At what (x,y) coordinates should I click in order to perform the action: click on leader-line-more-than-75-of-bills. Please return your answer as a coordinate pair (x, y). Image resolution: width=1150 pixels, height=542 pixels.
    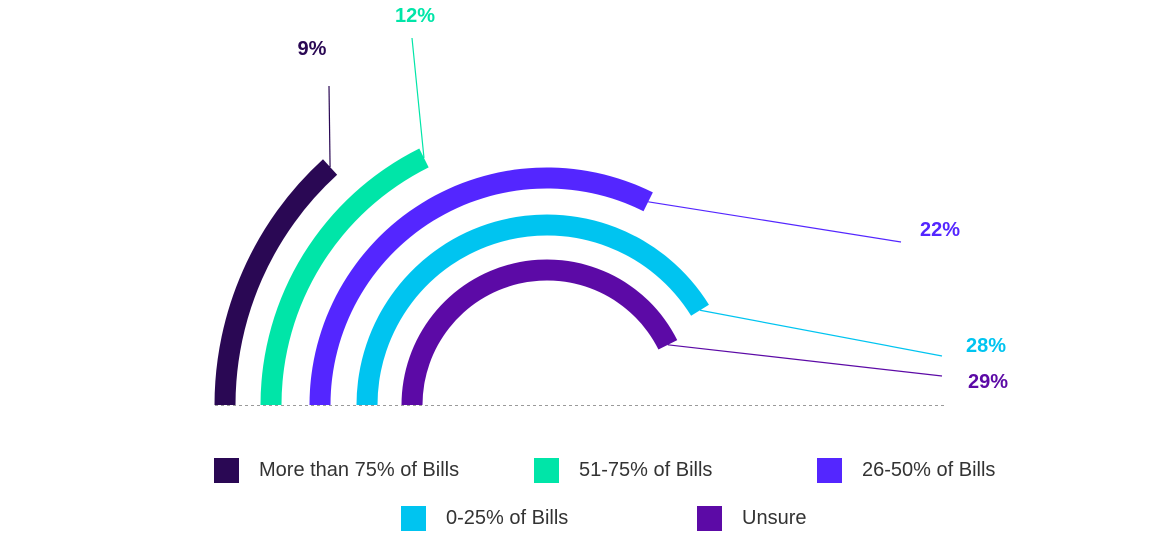
    Looking at the image, I should click on (329, 126).